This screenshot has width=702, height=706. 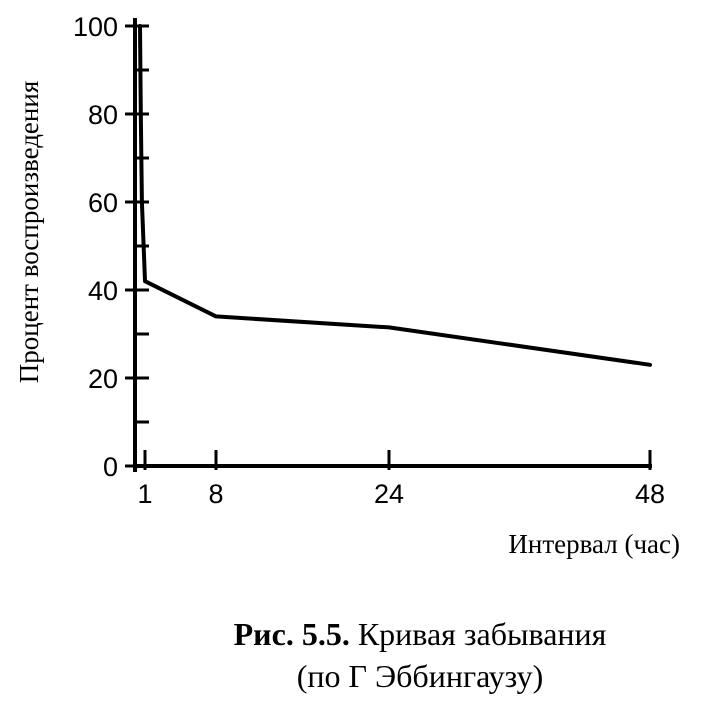 What do you see at coordinates (110, 467) in the screenshot?
I see `y-tick-label: 0` at bounding box center [110, 467].